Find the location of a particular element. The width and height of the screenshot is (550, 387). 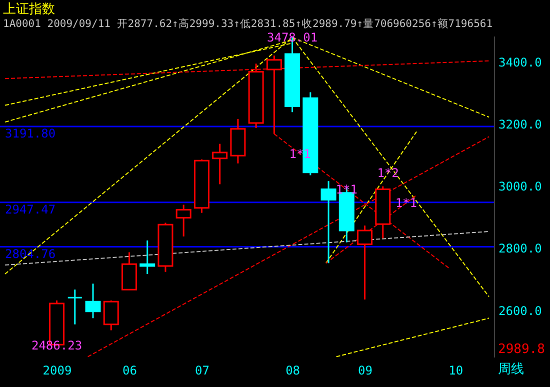

chart-subtitle: 1A0001 2009/09/11 开2877.62↑高2999.33↑低2831.85↑收2989.79↑量706960256↑额7196561 is located at coordinates (248, 23).